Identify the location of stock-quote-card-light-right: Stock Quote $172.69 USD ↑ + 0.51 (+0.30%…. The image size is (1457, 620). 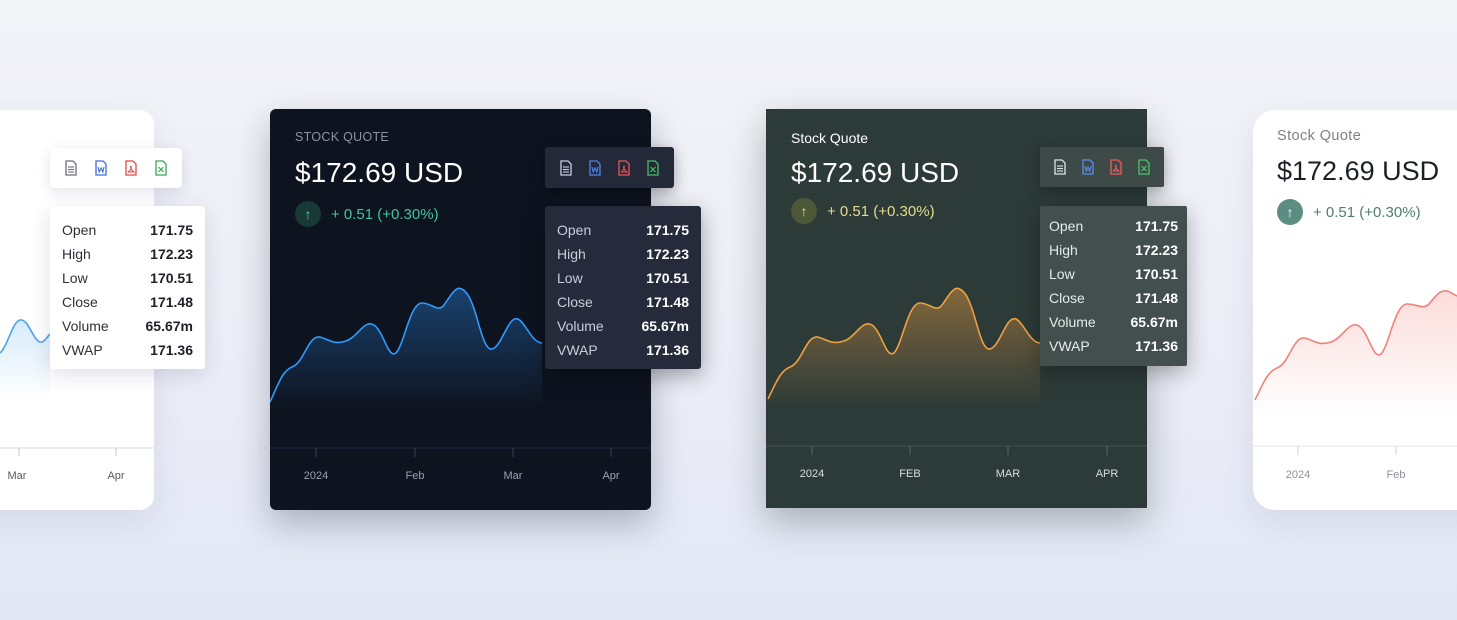
(1355, 310).